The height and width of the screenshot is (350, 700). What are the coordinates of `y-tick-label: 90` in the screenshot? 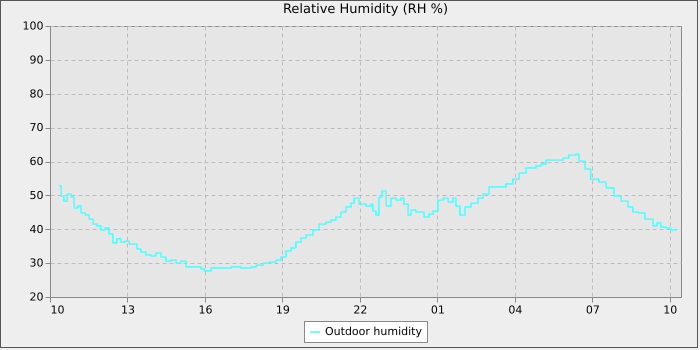 It's located at (37, 59).